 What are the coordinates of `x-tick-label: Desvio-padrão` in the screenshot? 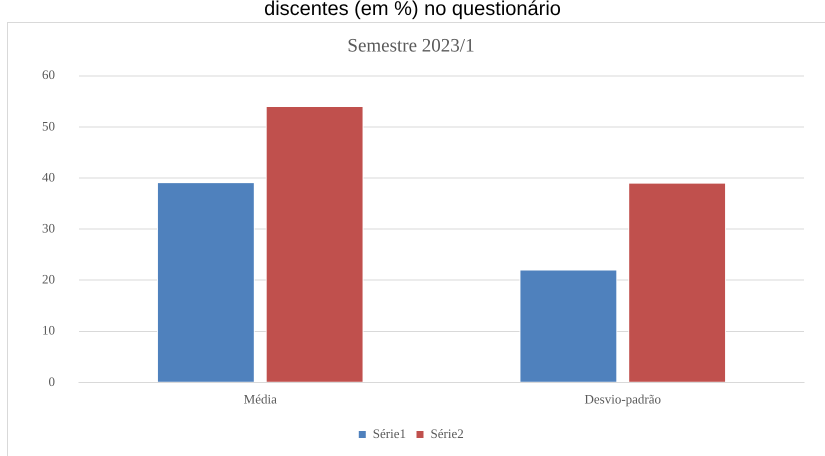 It's located at (623, 399).